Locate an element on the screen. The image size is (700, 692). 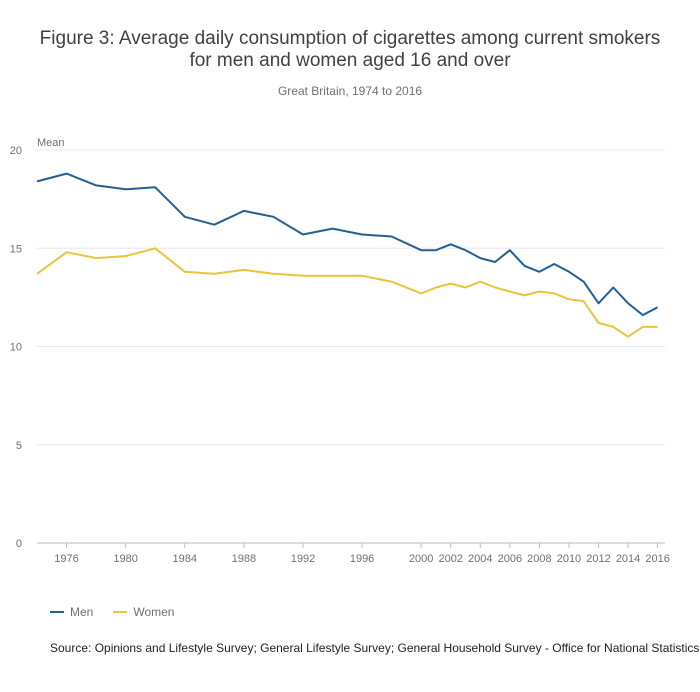
x-tick-label-2008: 2008 is located at coordinates (539, 559).